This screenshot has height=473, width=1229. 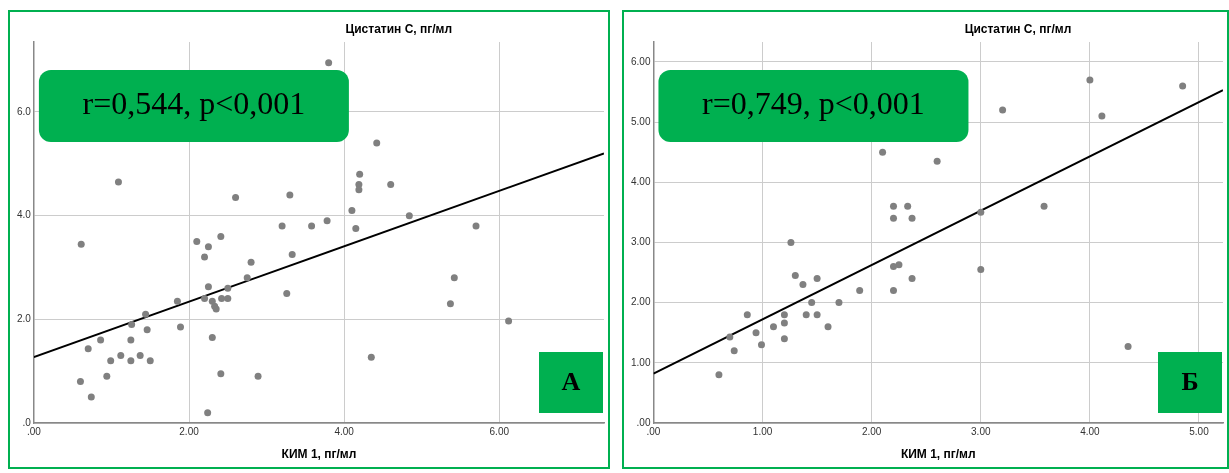 I want to click on annotation: А, so click(x=571, y=382).